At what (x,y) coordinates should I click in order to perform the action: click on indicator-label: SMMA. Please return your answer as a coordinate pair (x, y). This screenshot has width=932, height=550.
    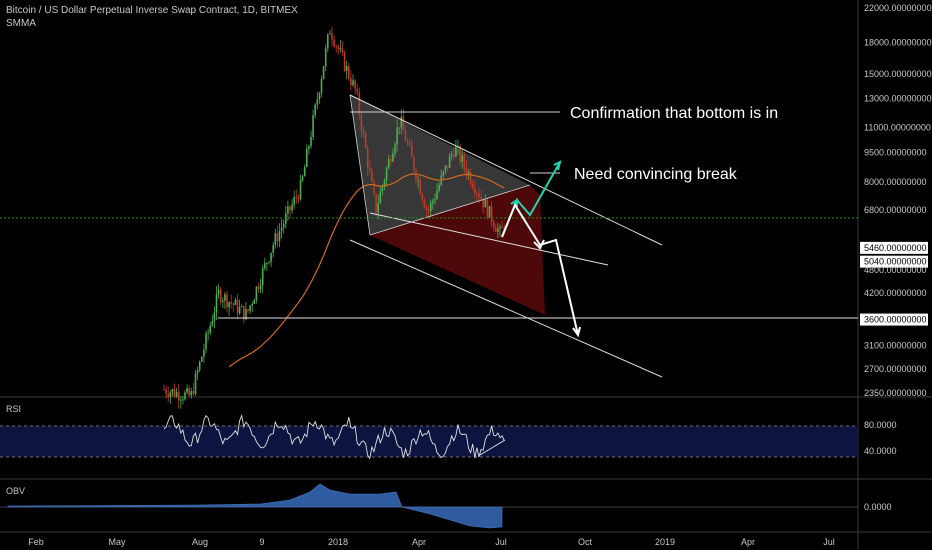
    Looking at the image, I should click on (21, 23).